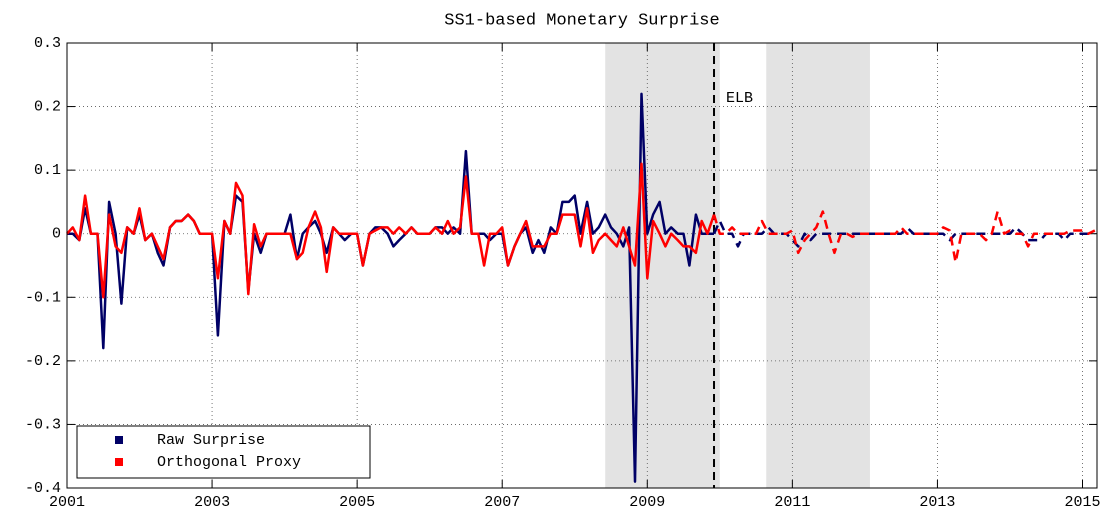  Describe the element at coordinates (43, 488) in the screenshot. I see `y-tick-label: -0.4` at that location.